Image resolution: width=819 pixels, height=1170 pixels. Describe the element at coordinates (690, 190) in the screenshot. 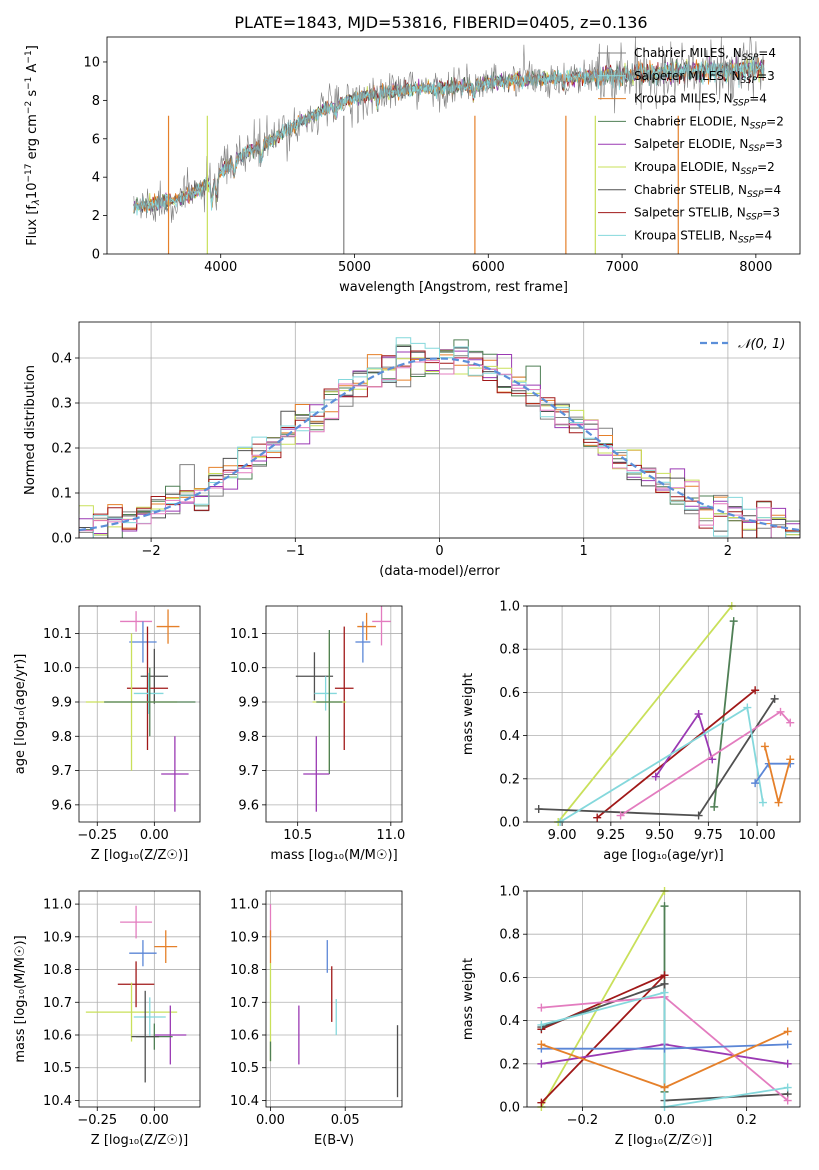

I see `legend-label: Chabrier STELIB, N` at that location.